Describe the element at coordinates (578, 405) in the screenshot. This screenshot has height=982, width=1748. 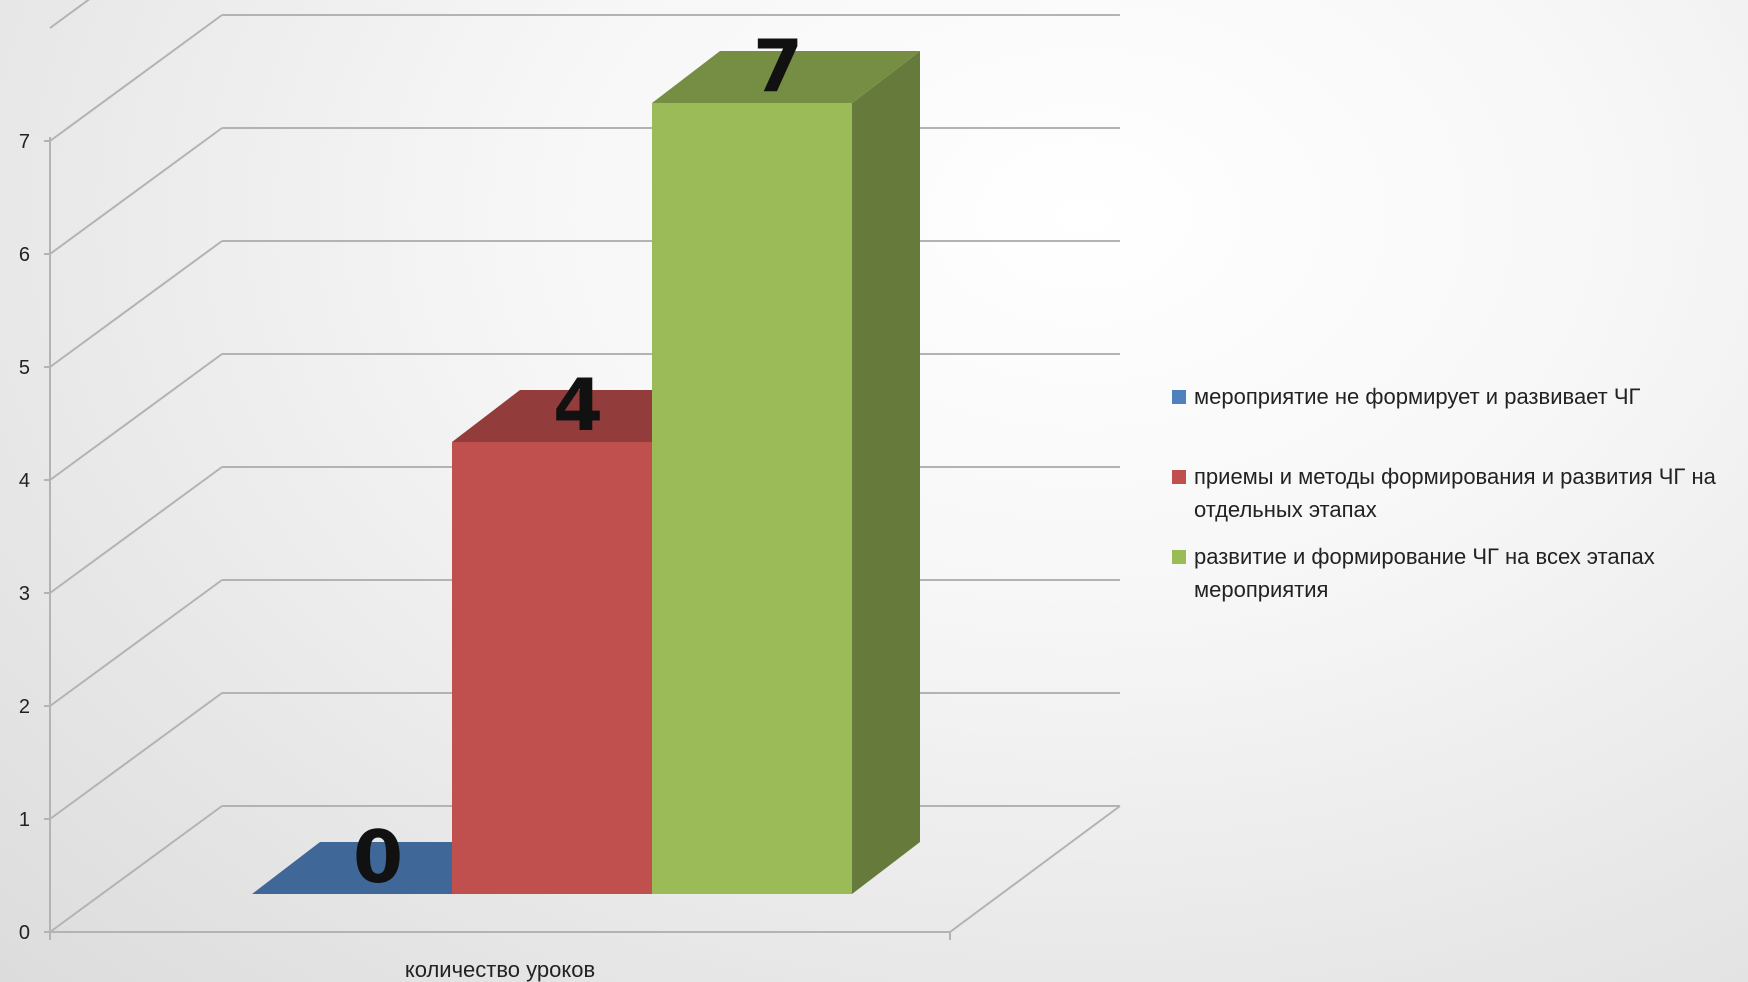
I see `data-label-series-2: 4` at that location.